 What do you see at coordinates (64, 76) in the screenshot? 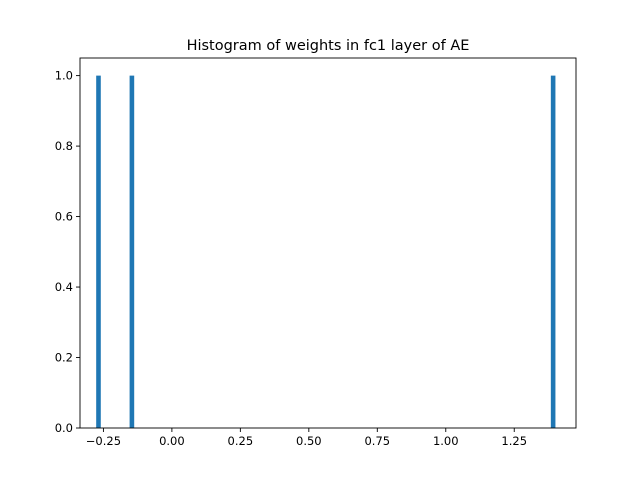
I see `y-tick-label: 1.0` at bounding box center [64, 76].